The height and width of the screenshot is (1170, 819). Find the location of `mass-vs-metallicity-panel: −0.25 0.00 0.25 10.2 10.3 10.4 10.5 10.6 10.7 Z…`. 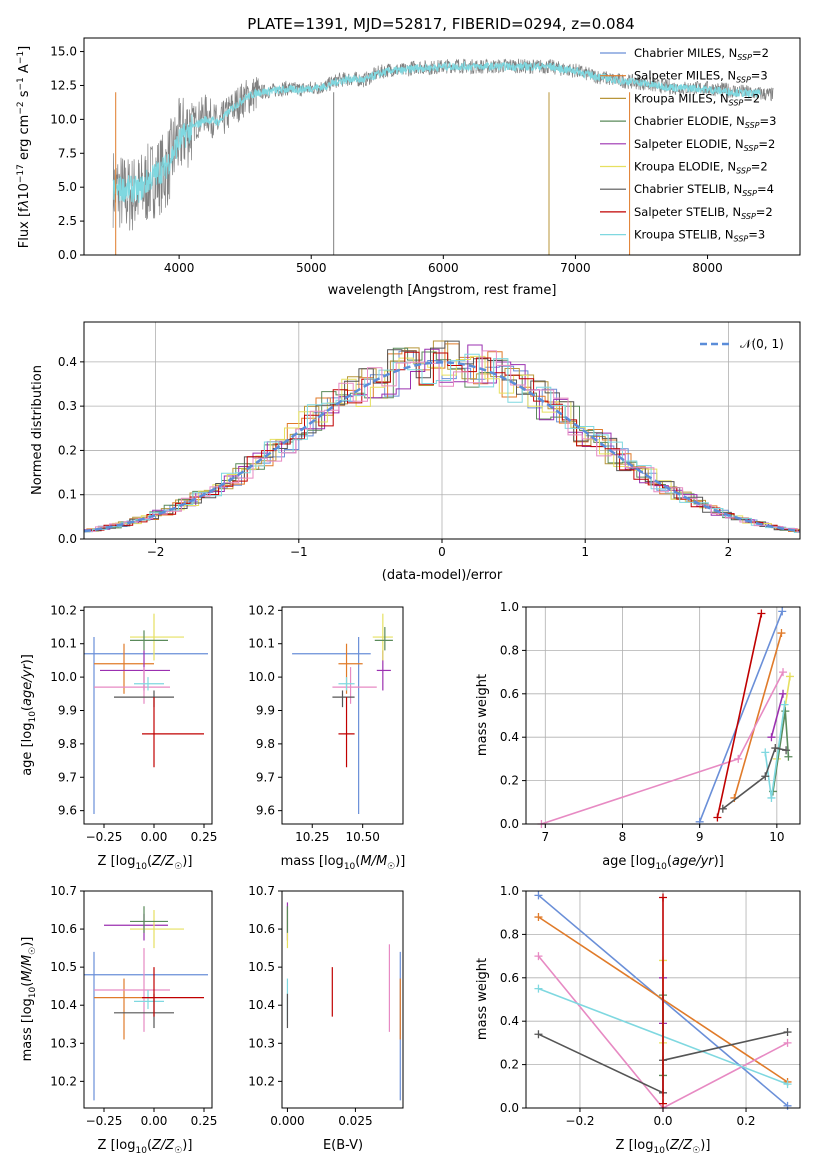

mass-vs-metallicity-panel: −0.25 0.00 0.25 10.2 10.3 10.4 10.5 10.6 10.7 Z… is located at coordinates (118, 1020).